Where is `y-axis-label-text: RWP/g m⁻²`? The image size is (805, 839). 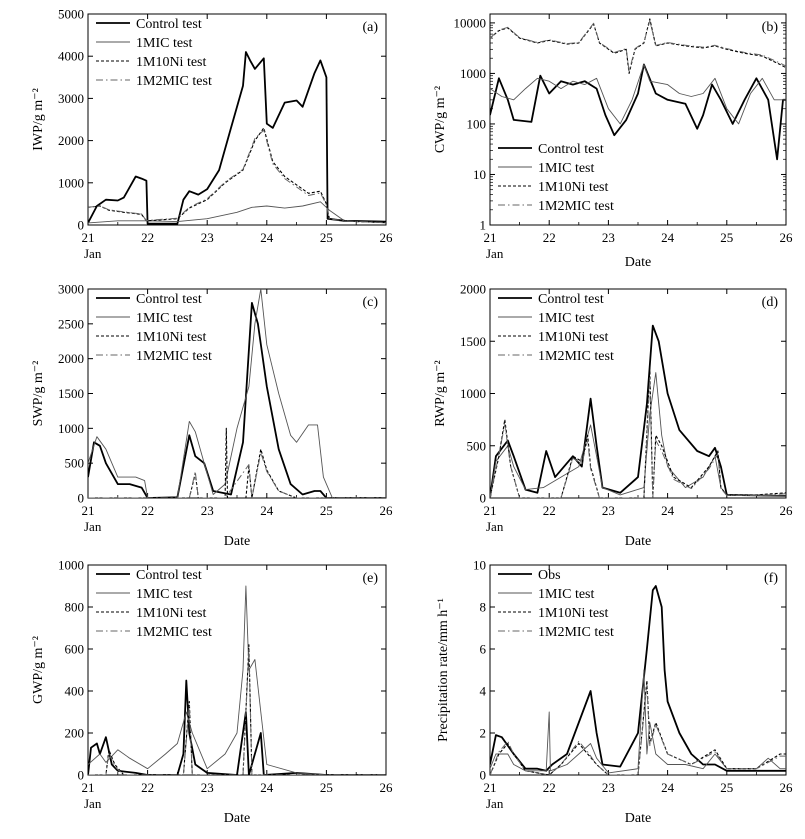 y-axis-label-text: RWP/g m⁻² is located at coordinates (440, 393).